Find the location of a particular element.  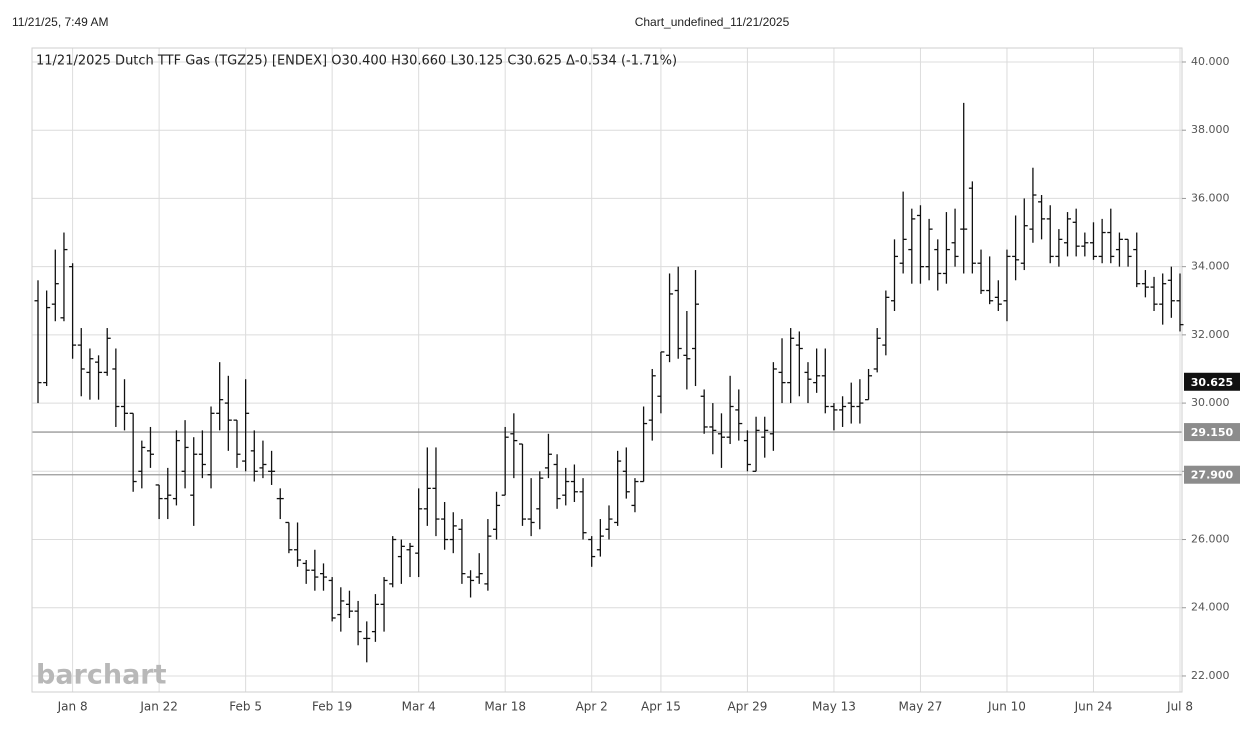

x-tick-label: May 27 is located at coordinates (921, 707).